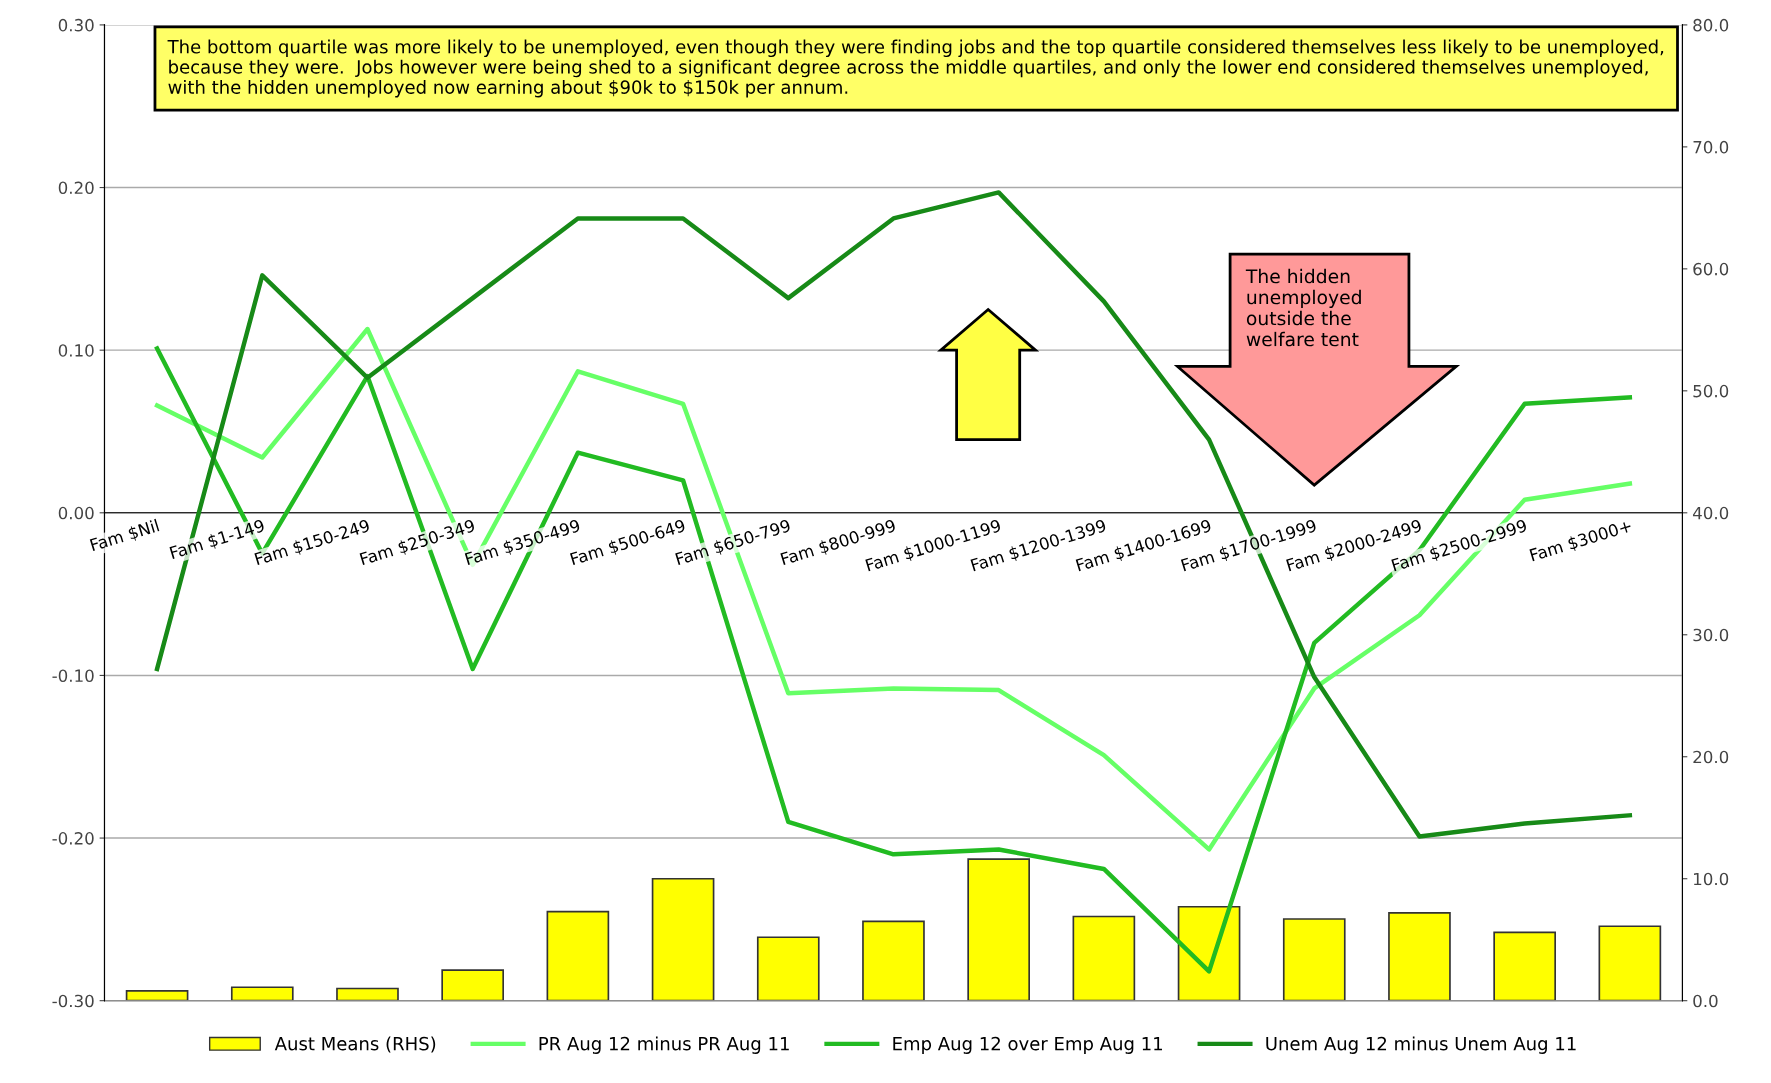 Image resolution: width=1771 pixels, height=1083 pixels. Describe the element at coordinates (73, 1001) in the screenshot. I see `y-tick-label: -0.30` at that location.